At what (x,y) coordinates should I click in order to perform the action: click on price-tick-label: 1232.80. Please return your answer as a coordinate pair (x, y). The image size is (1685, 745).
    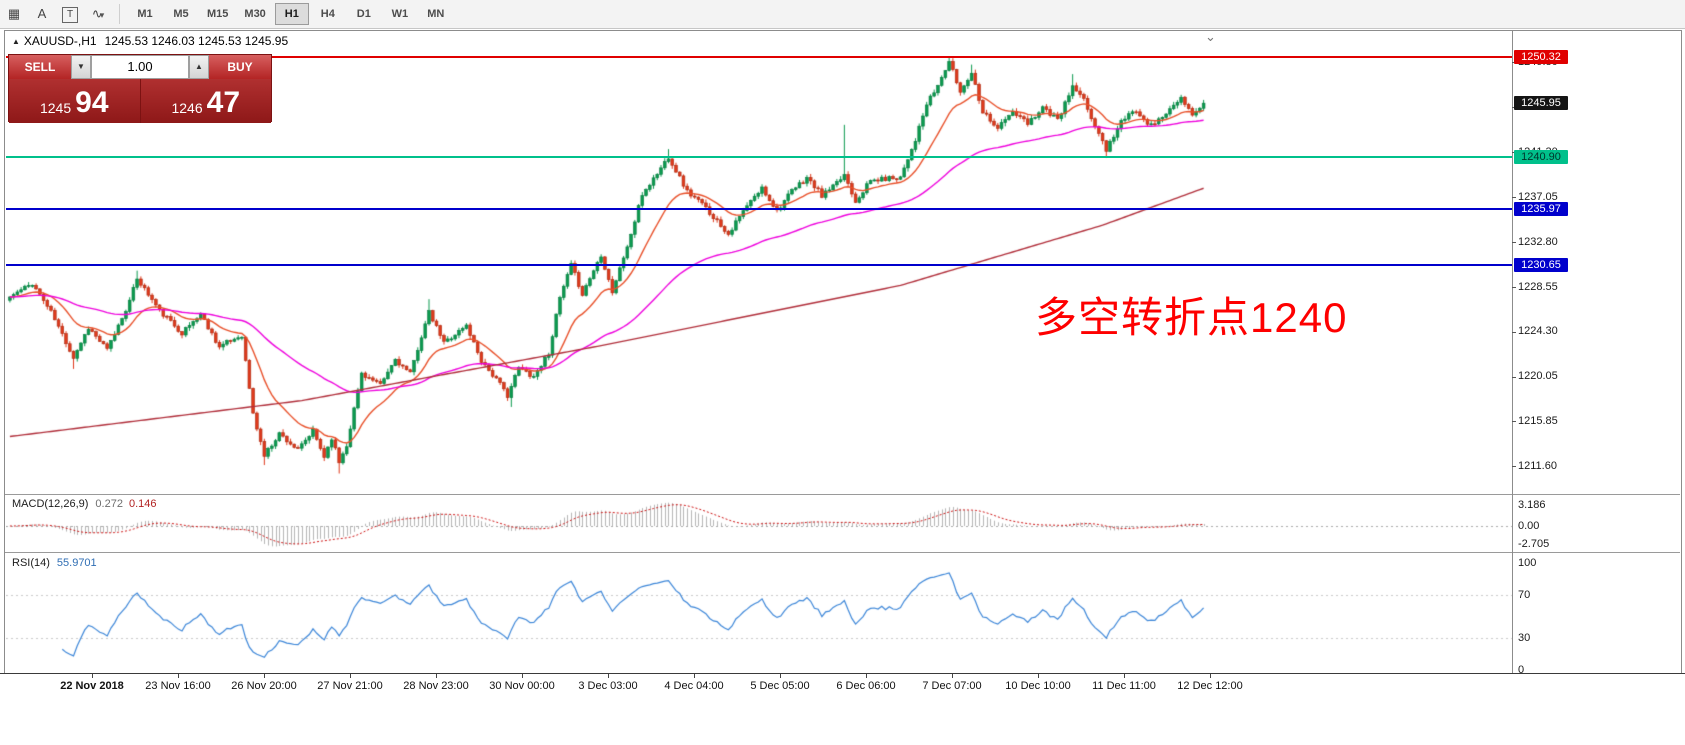
    Looking at the image, I should click on (1538, 241).